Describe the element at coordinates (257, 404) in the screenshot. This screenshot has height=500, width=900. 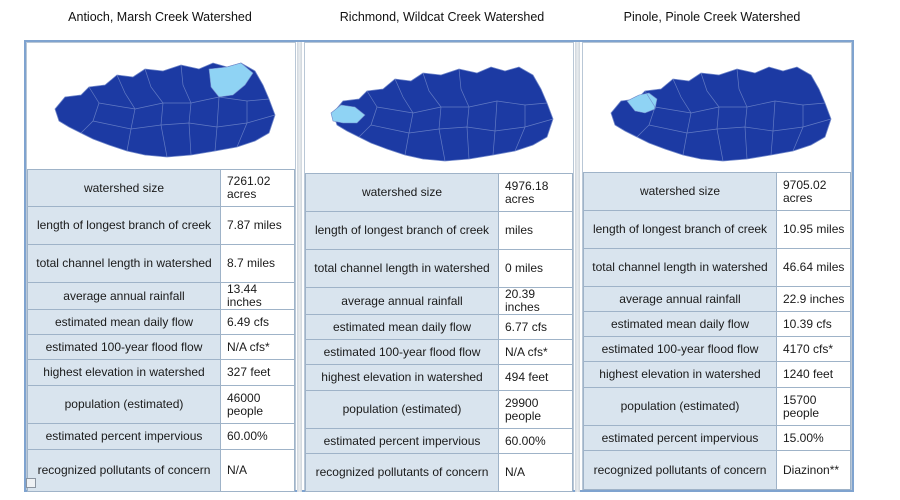
I see `stat-value: 46000 people` at that location.